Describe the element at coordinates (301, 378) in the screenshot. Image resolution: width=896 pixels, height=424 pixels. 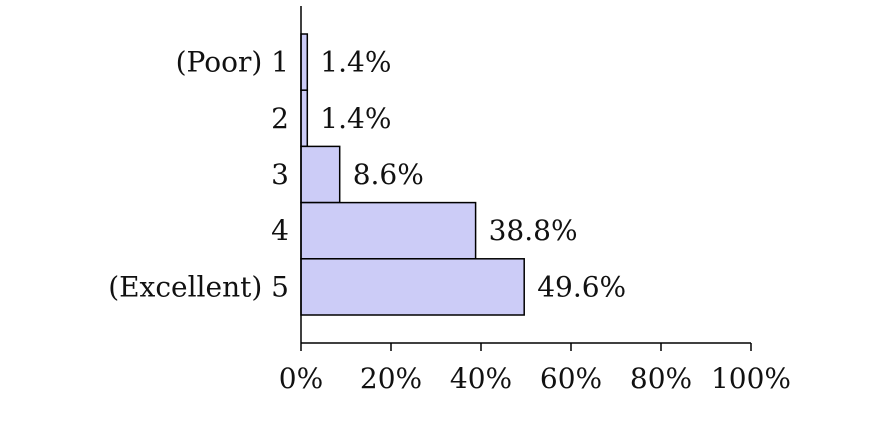
I see `x-tick-label-0: 0%` at that location.